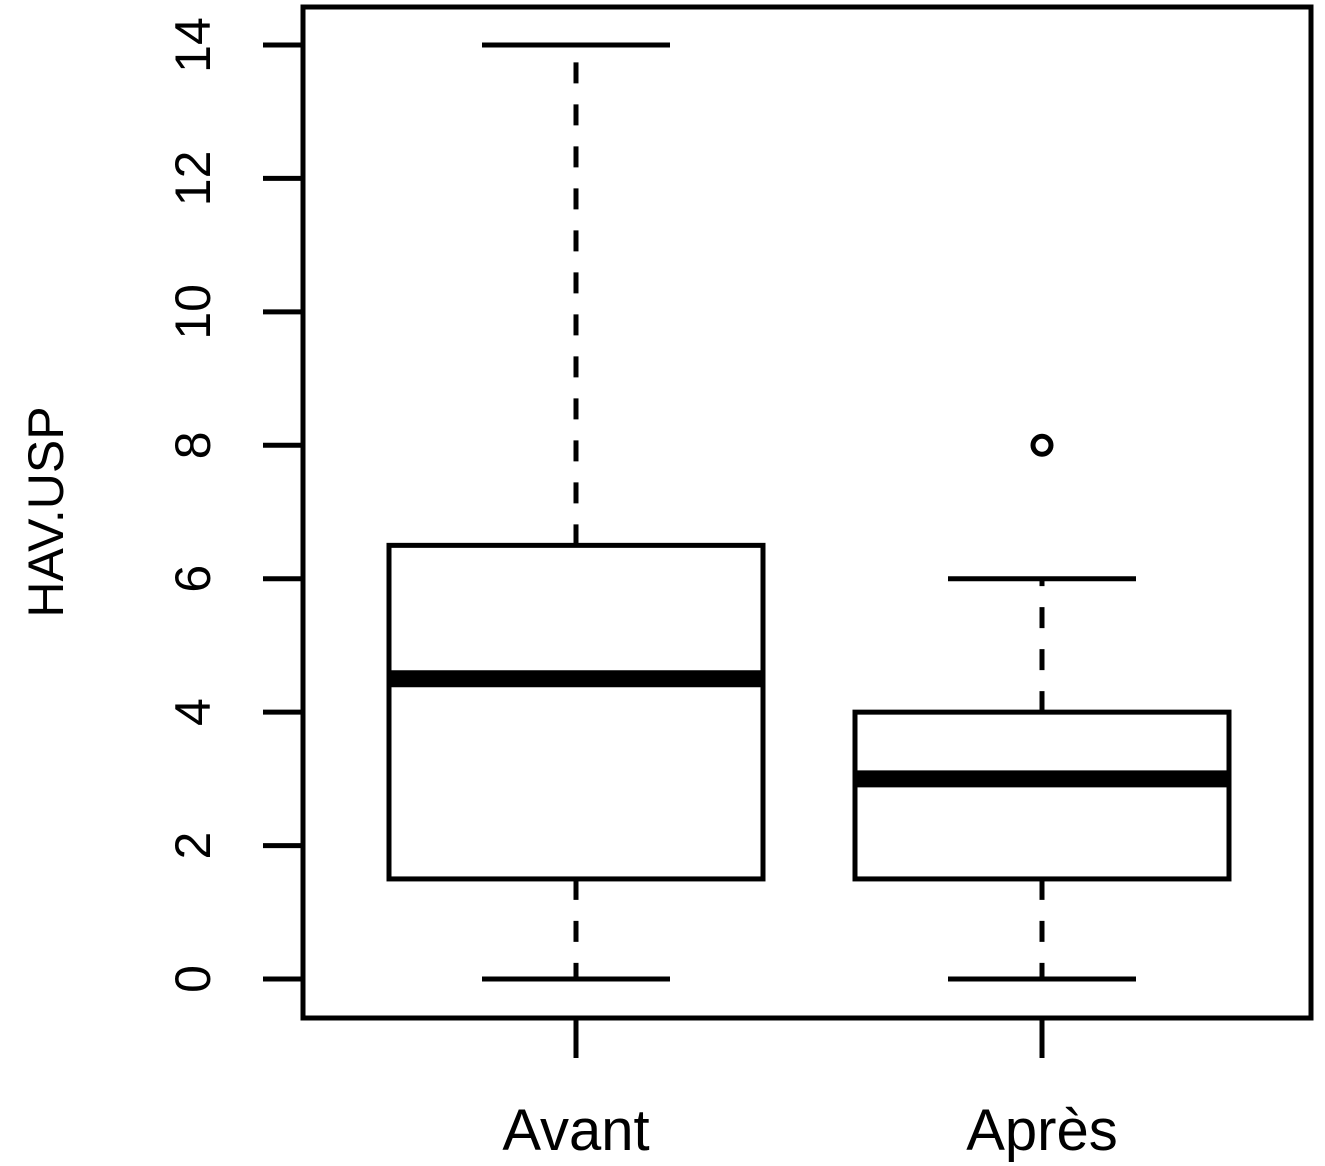 The image size is (1325, 1166). What do you see at coordinates (46, 511) in the screenshot?
I see `y-axis-label: HAV.USP` at bounding box center [46, 511].